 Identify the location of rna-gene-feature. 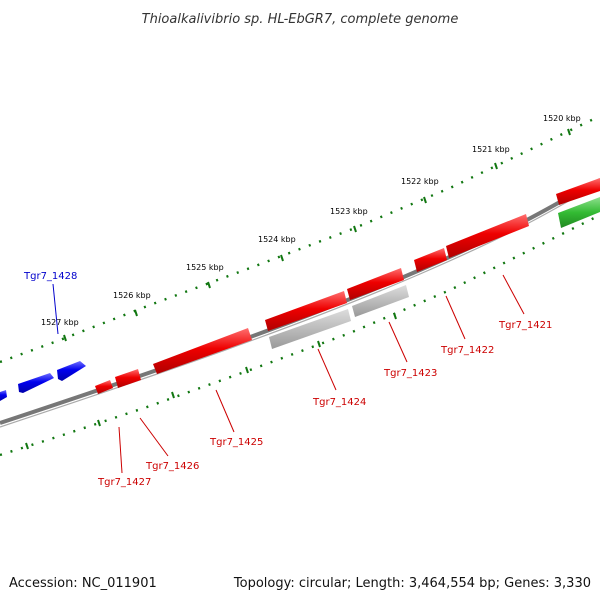
(579, 212).